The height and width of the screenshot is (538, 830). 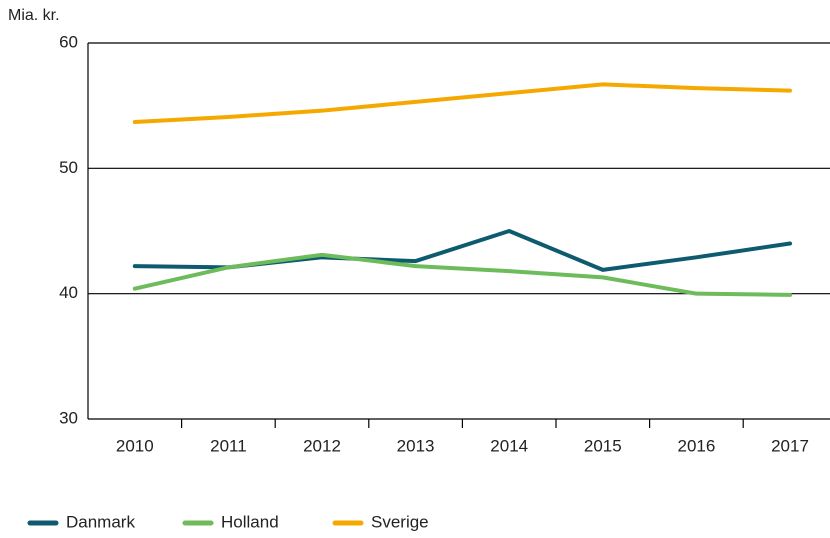 I want to click on legend-label: Sverige, so click(x=400, y=521).